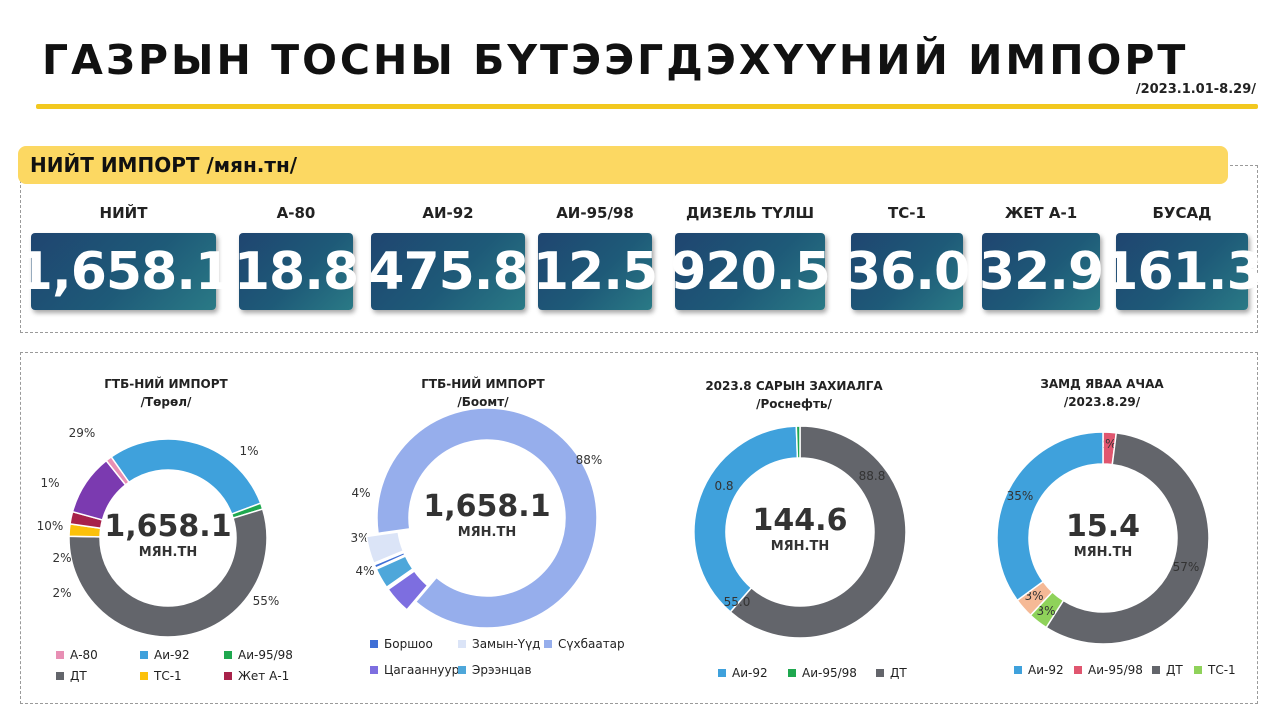 This screenshot has width=1280, height=720. I want to click on chart-2-legend-label: Эрээнцав, so click(502, 670).